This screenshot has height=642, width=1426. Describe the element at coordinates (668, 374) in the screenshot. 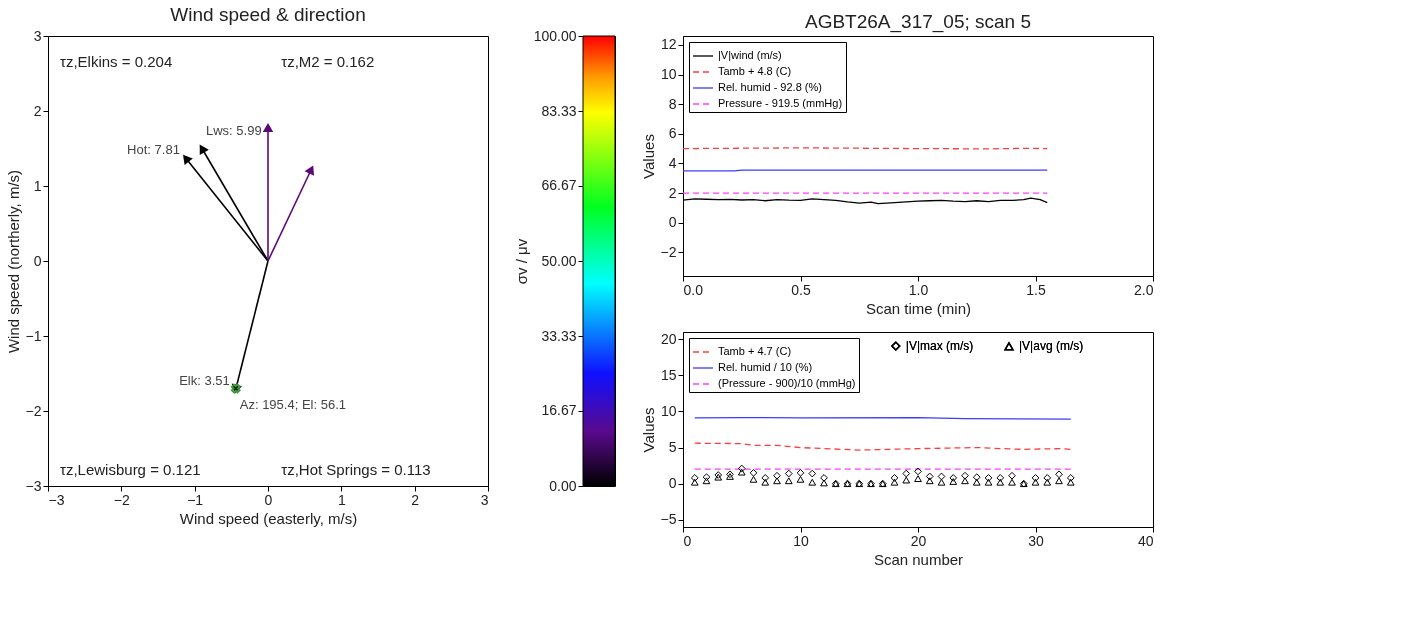

I see `y-tick-label: 15` at that location.